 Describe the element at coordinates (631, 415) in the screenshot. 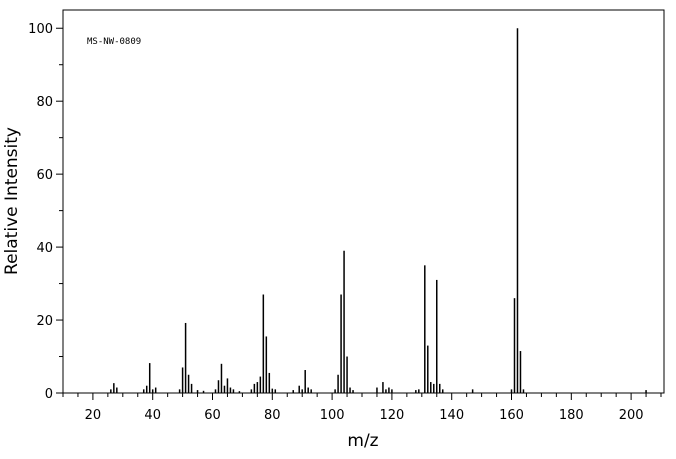

I see `x-tick-label: 200` at that location.